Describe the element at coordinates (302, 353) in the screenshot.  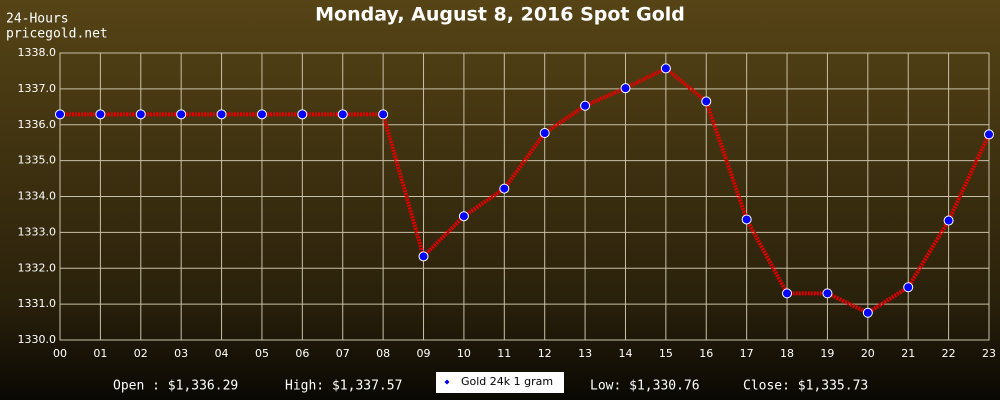
I see `x-tick-label: 06` at that location.